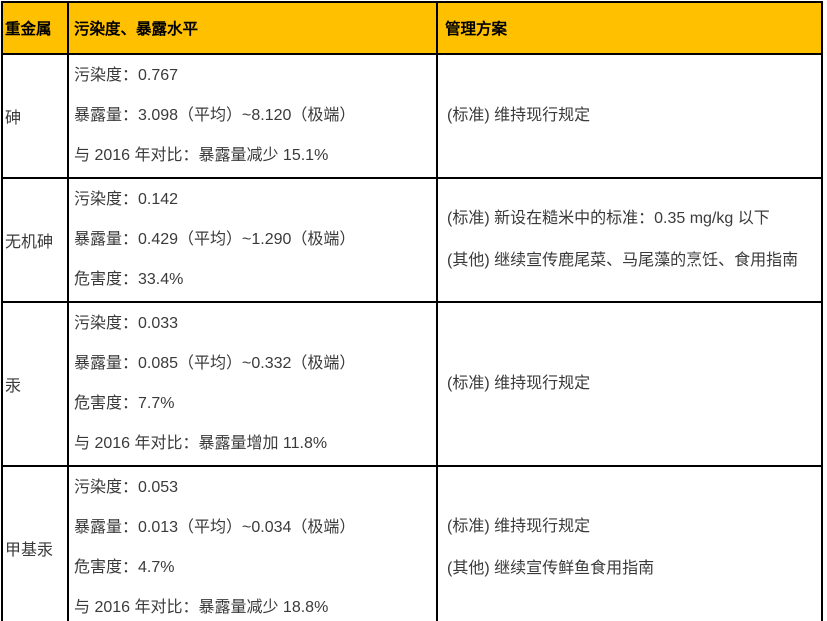  What do you see at coordinates (215, 115) in the screenshot?
I see `level-line: 暴露量：3.098（平均）~8.120（极端）` at bounding box center [215, 115].